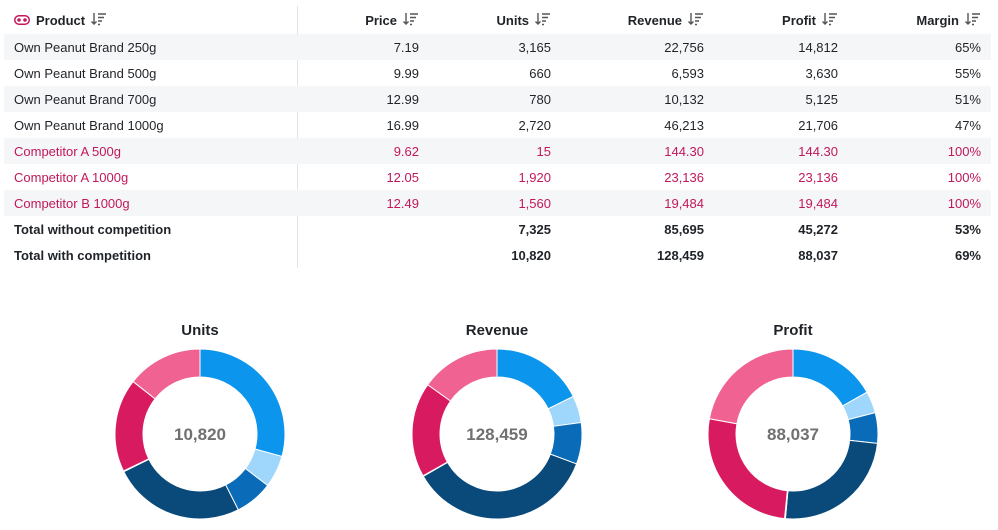 The image size is (998, 530). What do you see at coordinates (402, 203) in the screenshot?
I see `cell-price: 12.49` at bounding box center [402, 203].